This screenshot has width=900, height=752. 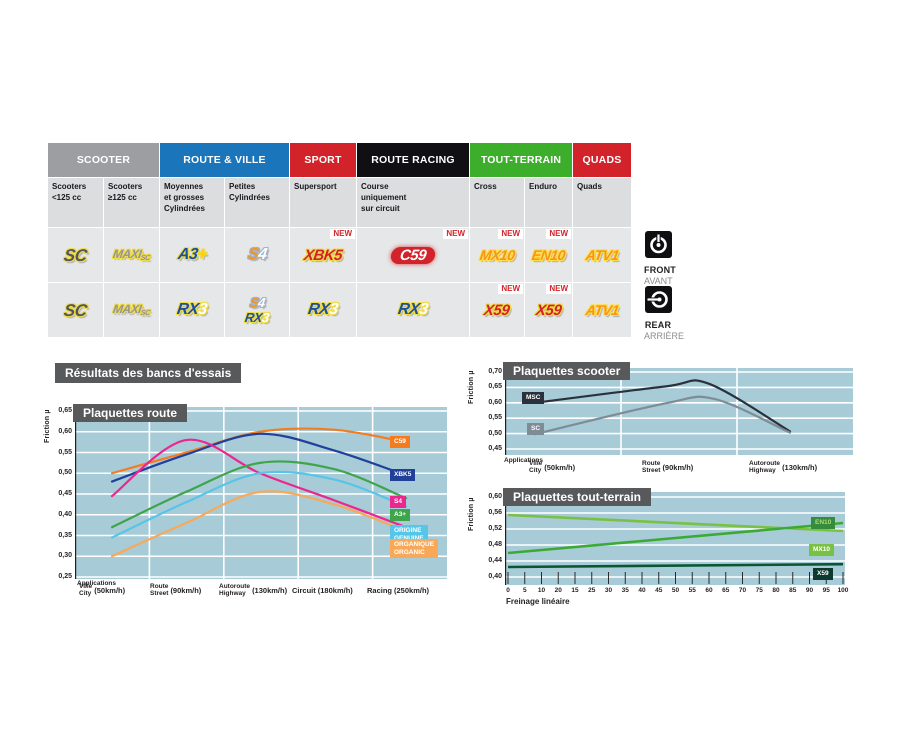 What do you see at coordinates (776, 590) in the screenshot?
I see `x-tick-label: 80` at bounding box center [776, 590].